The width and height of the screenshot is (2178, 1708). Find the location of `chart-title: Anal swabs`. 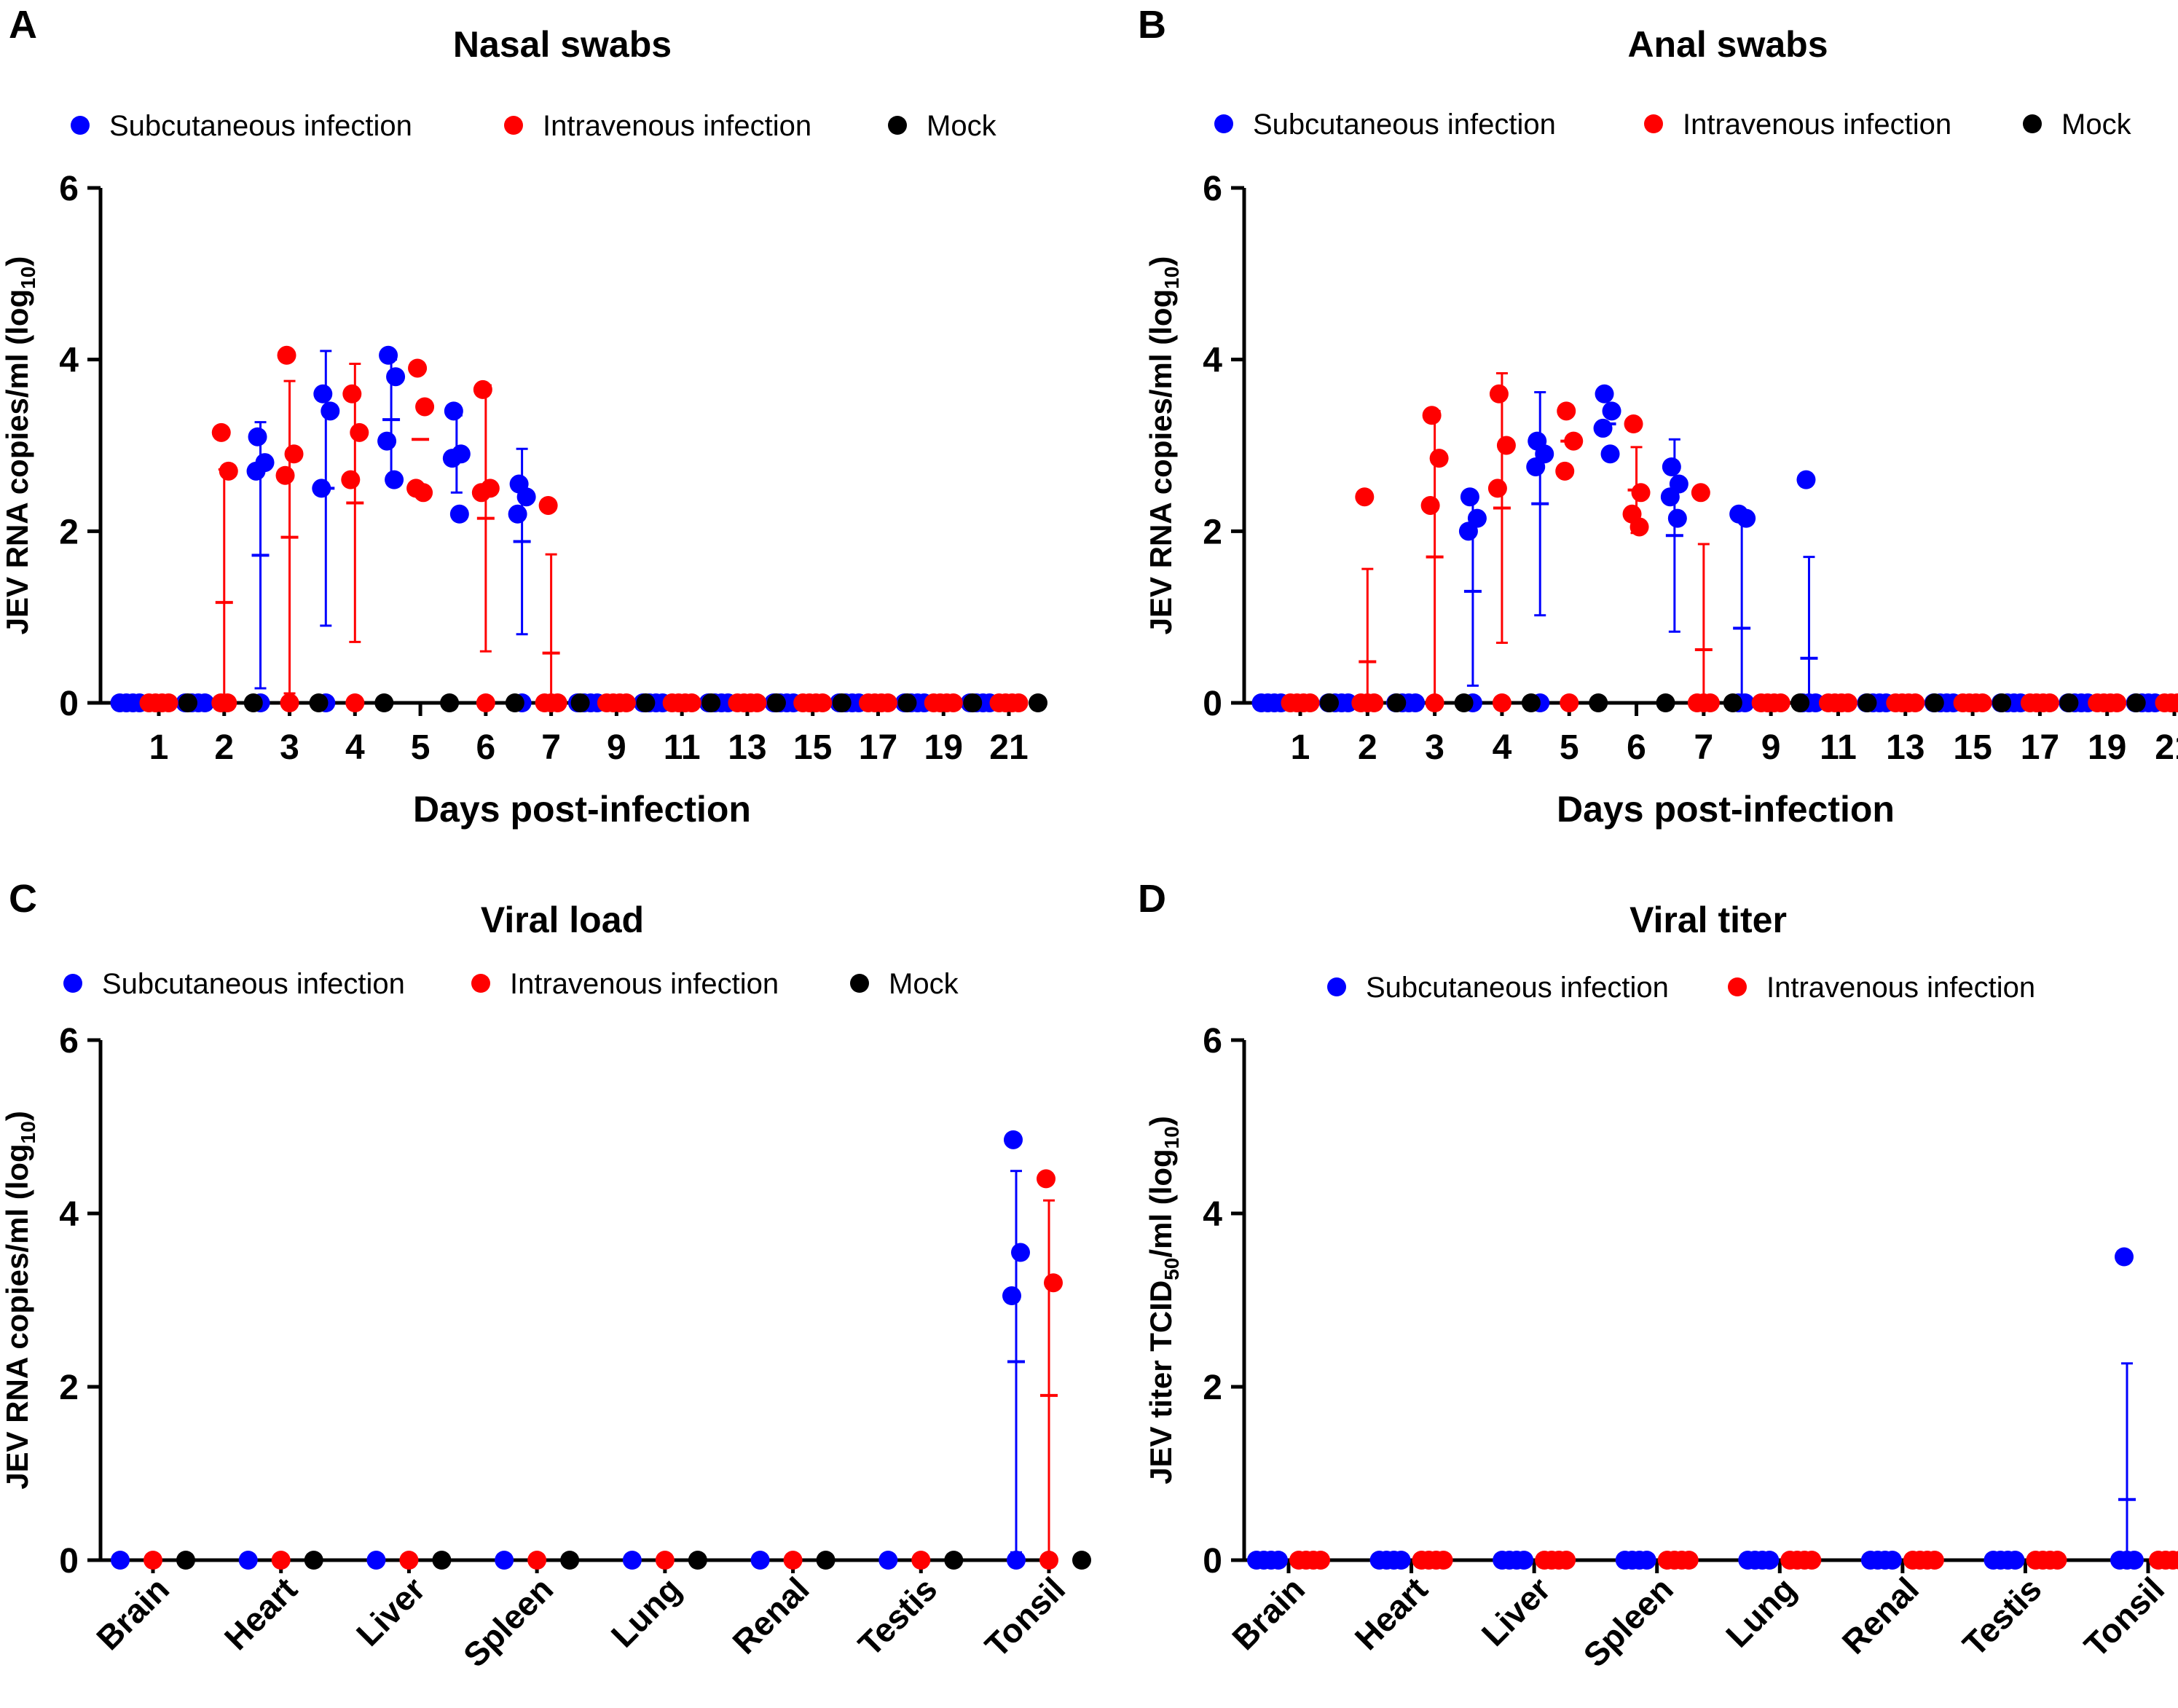

chart-title: Anal swabs is located at coordinates (1727, 44).